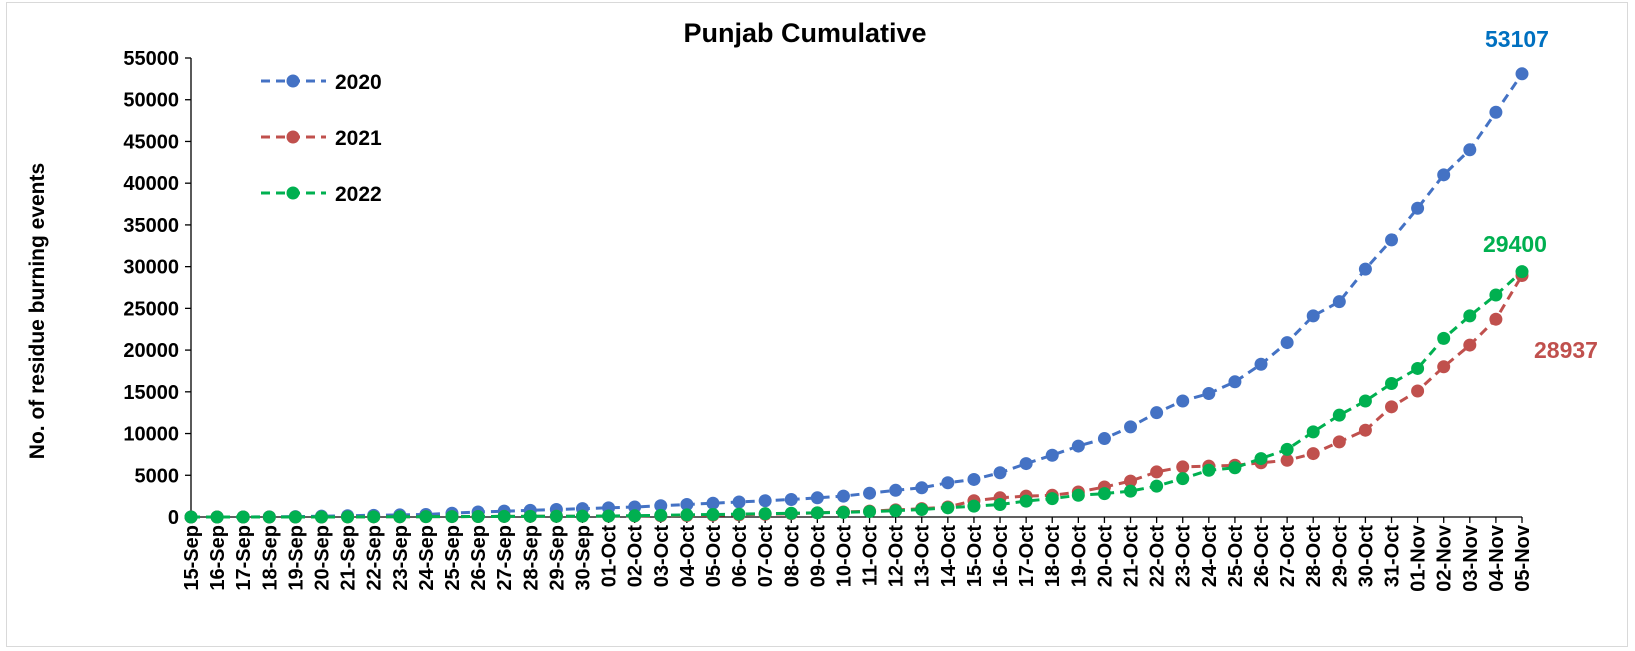 The image size is (1635, 651). Describe the element at coordinates (37, 311) in the screenshot. I see `y-axis-label: No. of residue burning events` at that location.